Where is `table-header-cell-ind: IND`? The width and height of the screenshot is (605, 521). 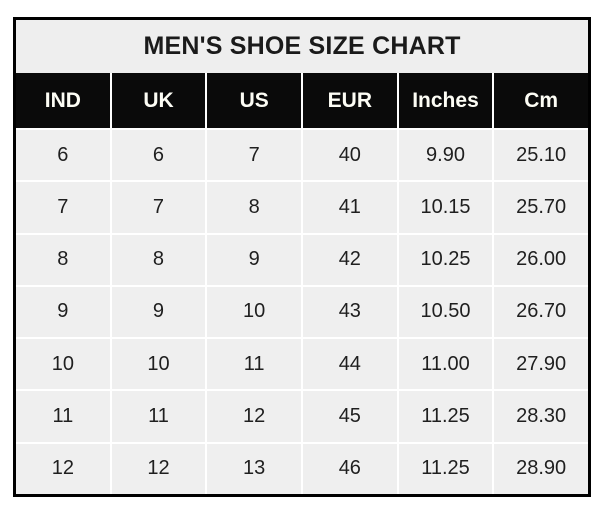
table-header-cell-ind: IND is located at coordinates (63, 100).